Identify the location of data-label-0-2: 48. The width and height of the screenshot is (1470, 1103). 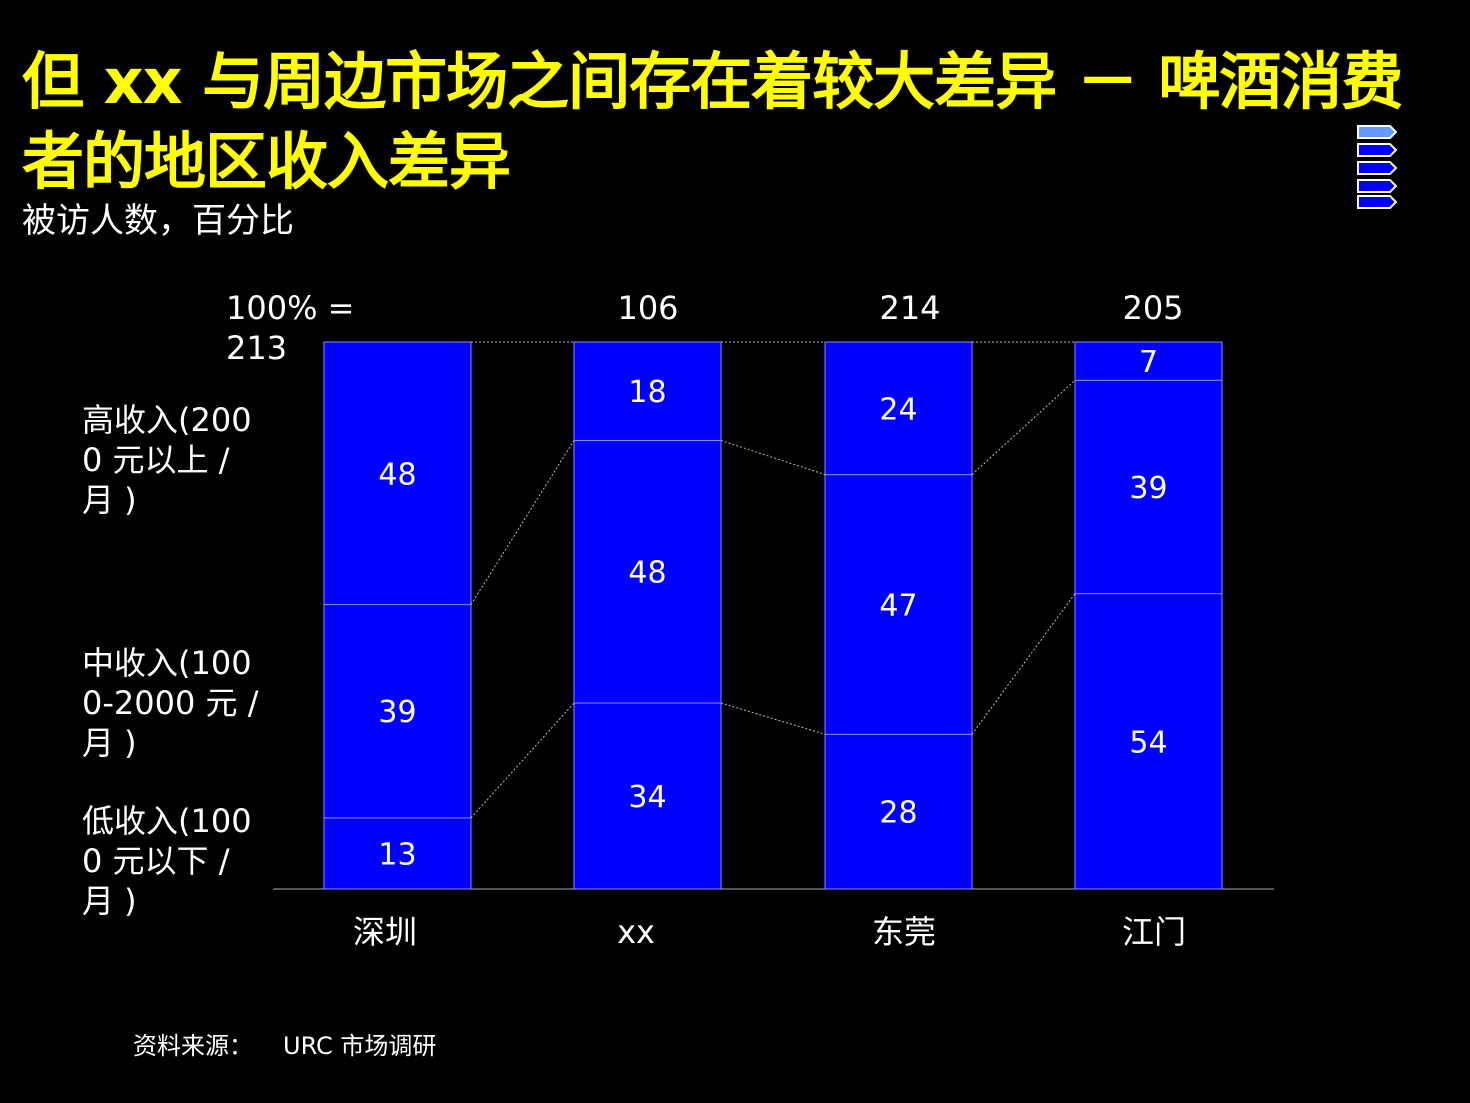
(397, 474).